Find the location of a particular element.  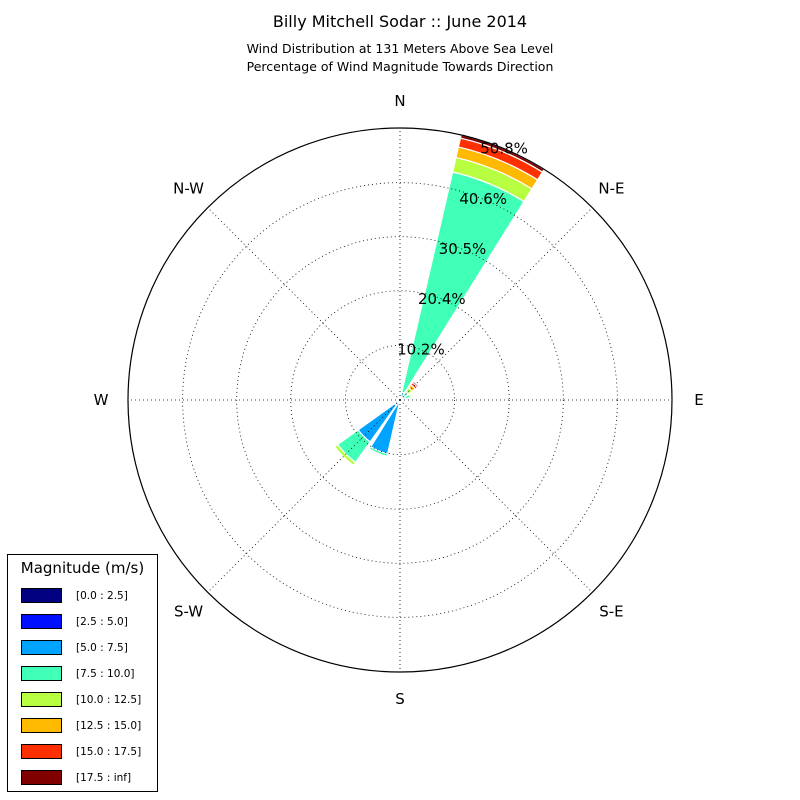

legend-item: [0.0 : 2.5] is located at coordinates (88, 596).